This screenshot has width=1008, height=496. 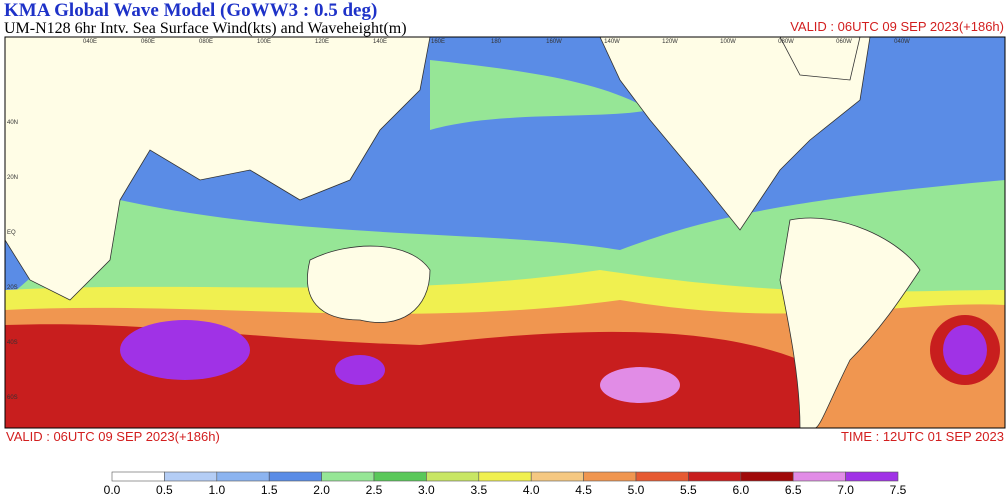 I want to click on title: KMA Global Wave Model (GoWW3 : 0.5 deg), so click(x=190, y=10).